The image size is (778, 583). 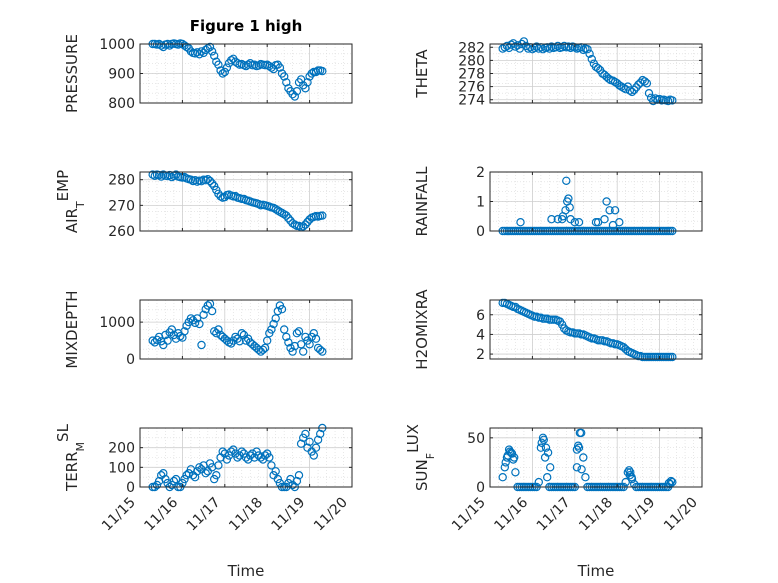 I want to click on y-axis-label: RAINFALL, so click(x=422, y=201).